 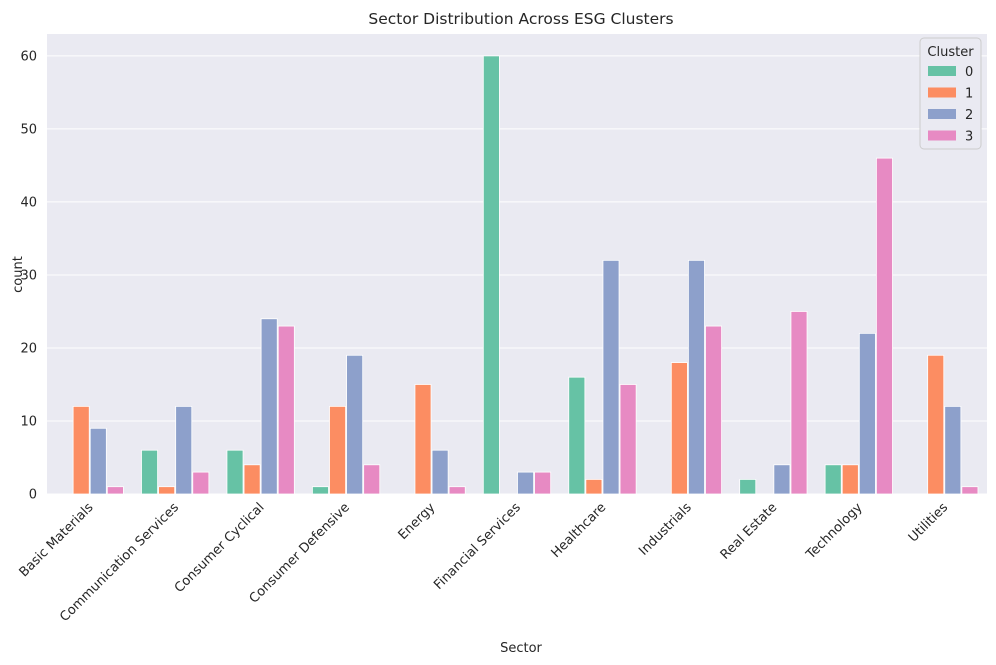 What do you see at coordinates (521, 648) in the screenshot?
I see `x-axis-label: Sector` at bounding box center [521, 648].